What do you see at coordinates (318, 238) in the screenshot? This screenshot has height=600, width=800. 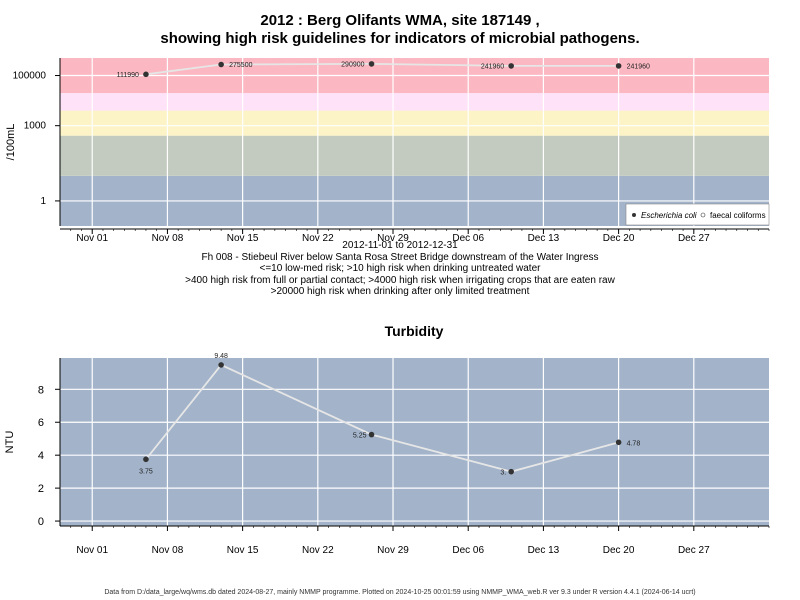 I see `chart1-x-tick-label: Nov 22` at bounding box center [318, 238].